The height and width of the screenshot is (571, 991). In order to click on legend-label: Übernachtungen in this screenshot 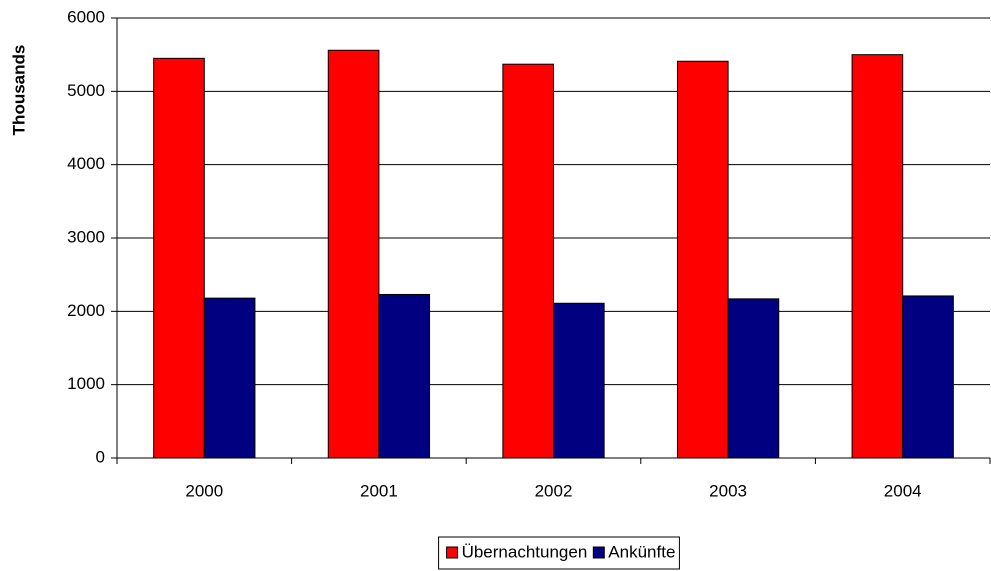, I will do `click(525, 551)`.